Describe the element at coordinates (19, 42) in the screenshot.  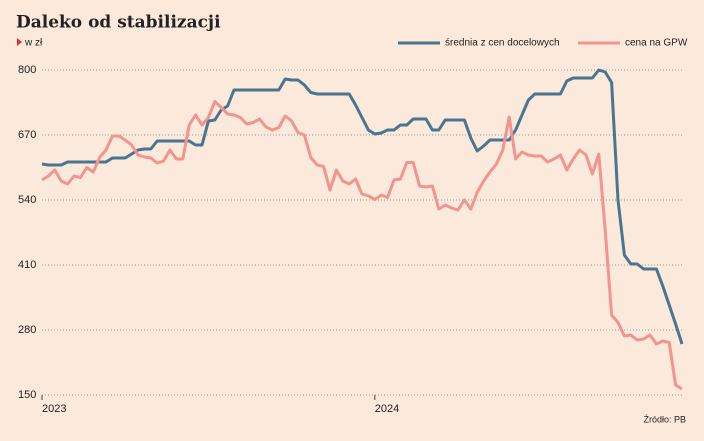
I see `subtitle-marker` at that location.